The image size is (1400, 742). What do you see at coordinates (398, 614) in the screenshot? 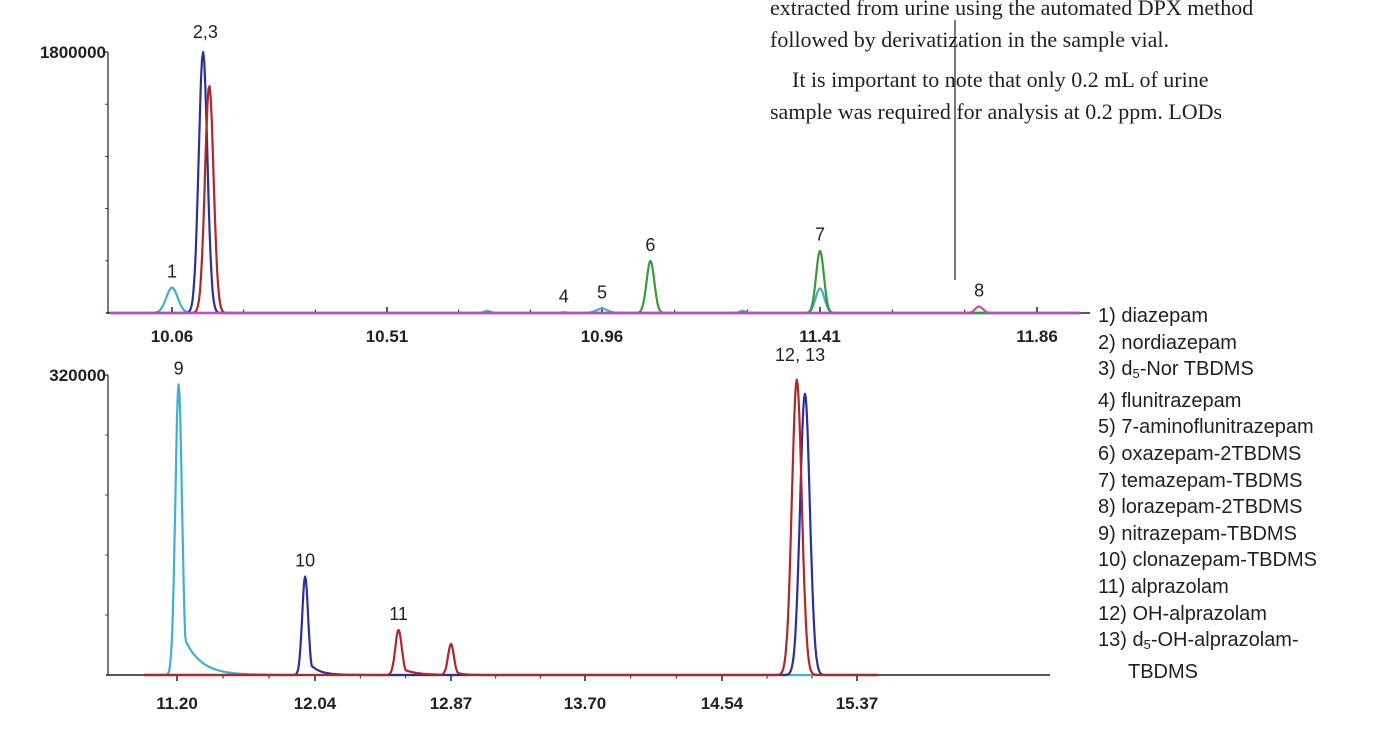
I see `peak-label-11: 11` at bounding box center [398, 614].